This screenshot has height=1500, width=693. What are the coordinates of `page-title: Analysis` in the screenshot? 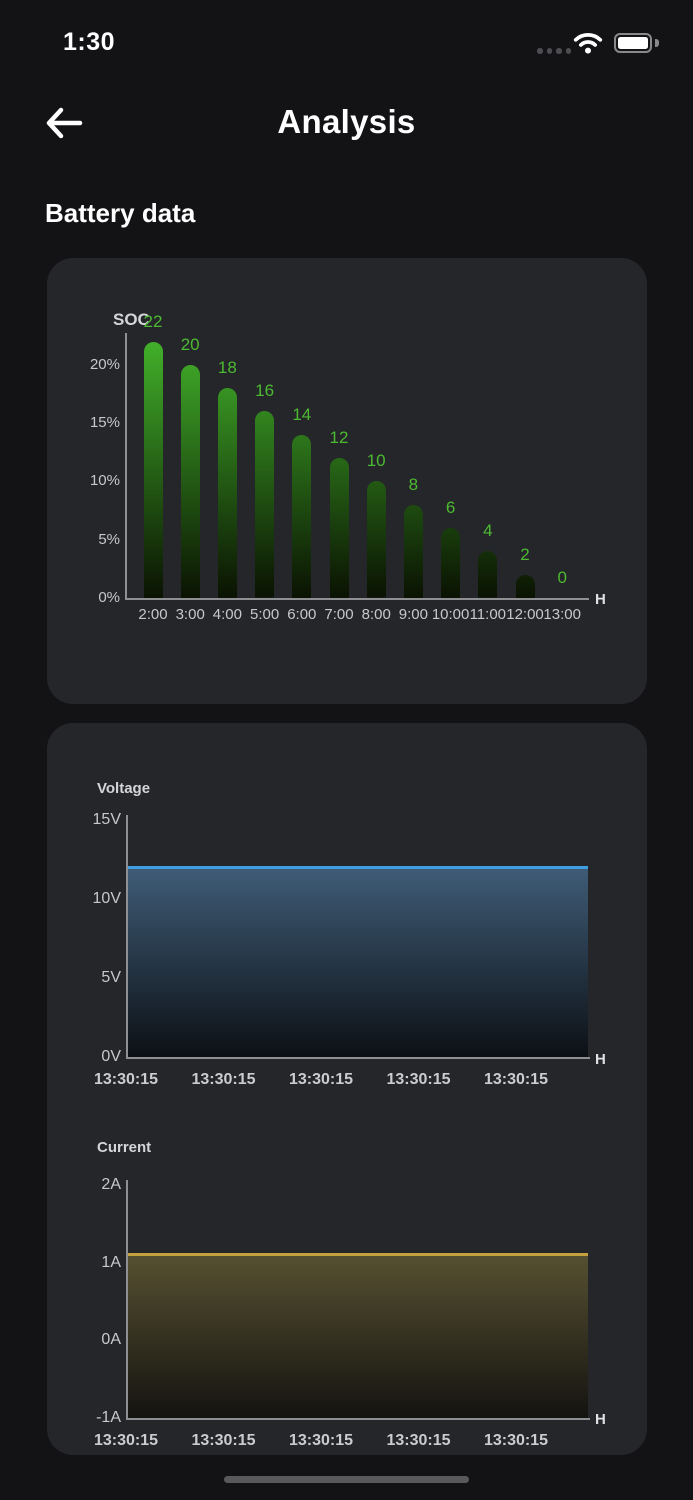 It's located at (346, 121).